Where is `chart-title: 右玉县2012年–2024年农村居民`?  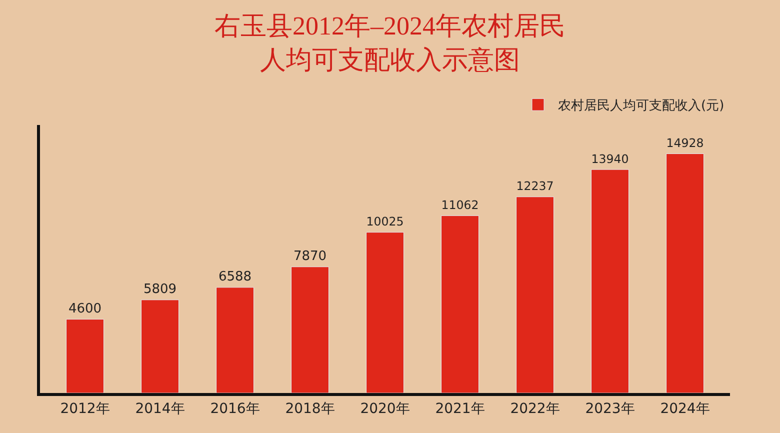
chart-title: 右玉县2012年–2024年农村居民 is located at coordinates (390, 26).